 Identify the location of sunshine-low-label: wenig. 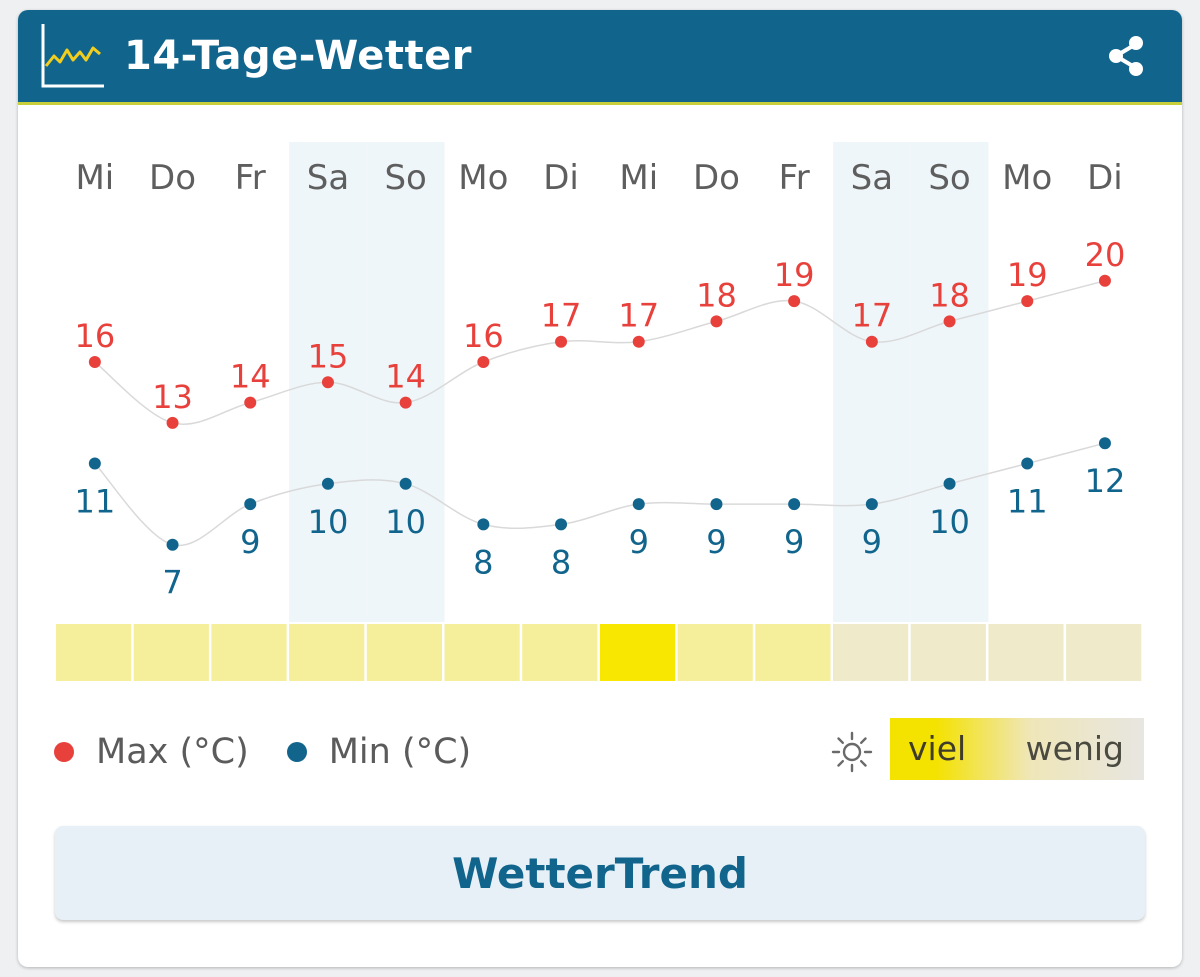
(1074, 748).